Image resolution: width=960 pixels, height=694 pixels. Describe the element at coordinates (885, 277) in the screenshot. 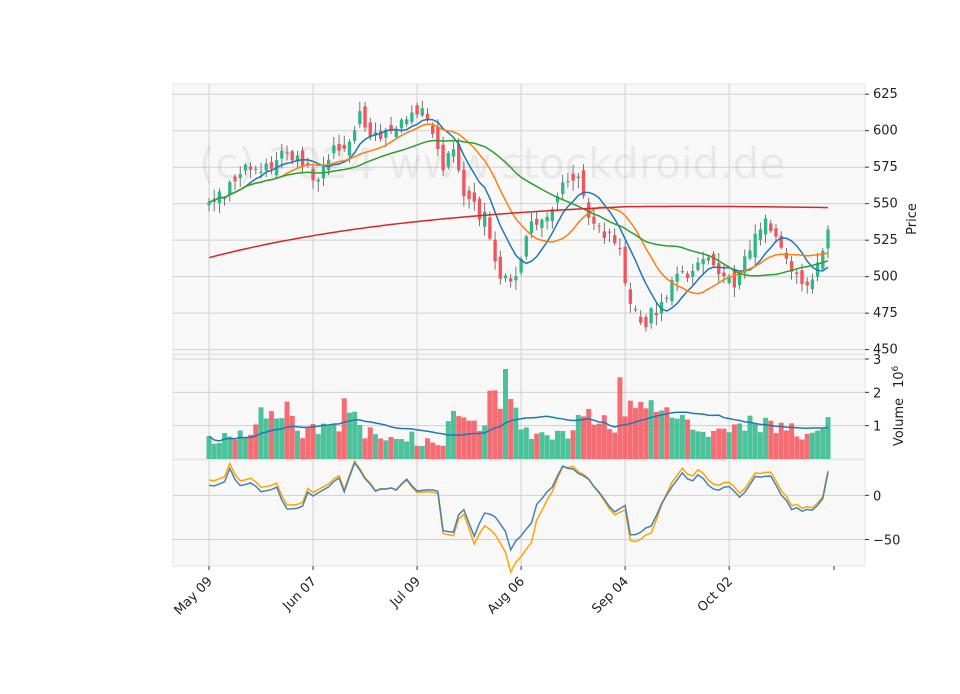

I see `price-tick-label: 500` at that location.